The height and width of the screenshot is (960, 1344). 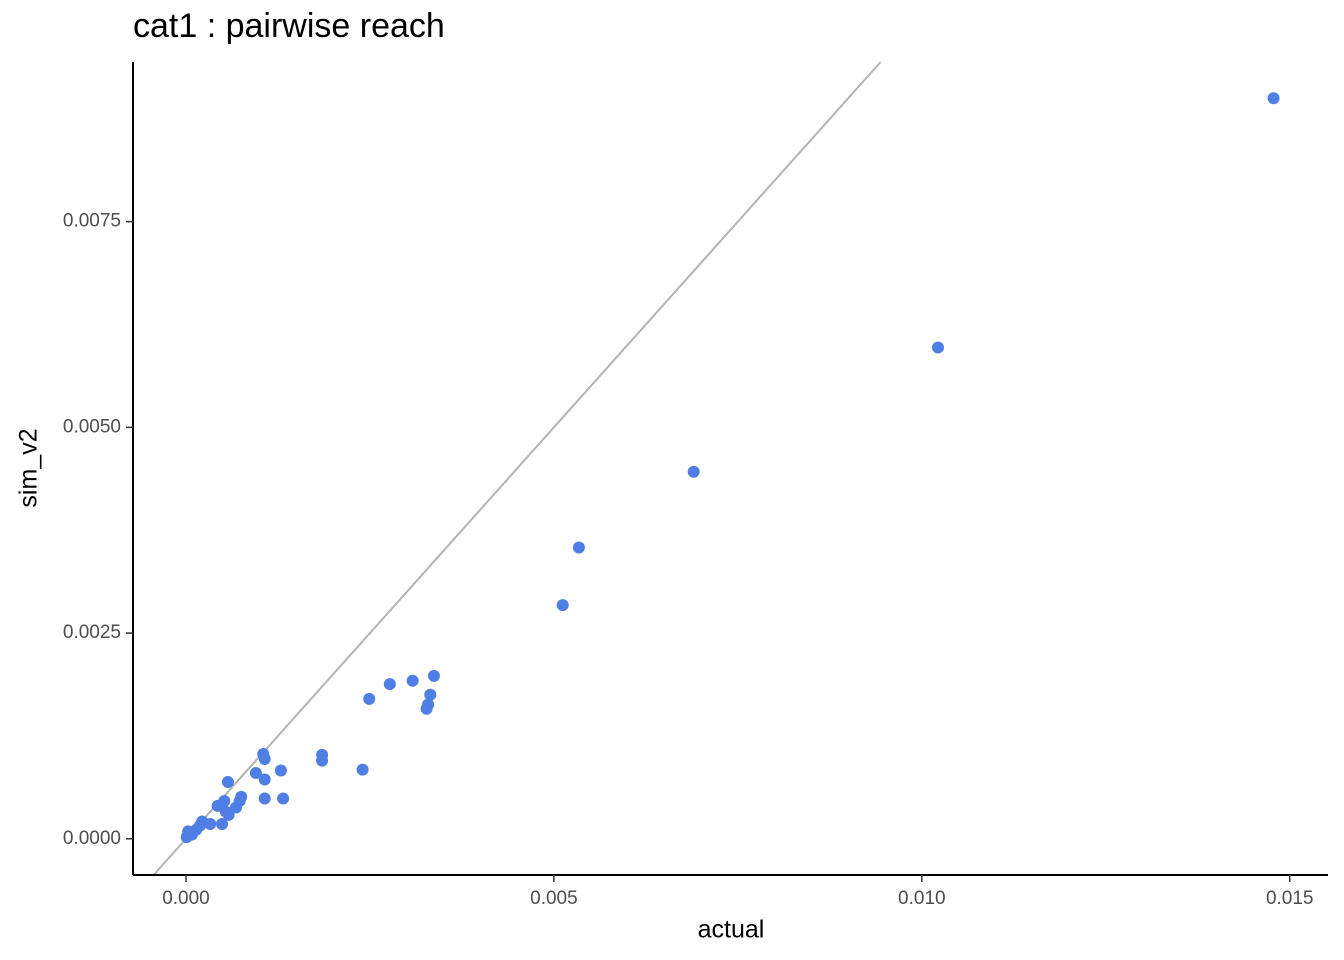 I want to click on x-tick-label: 0.000, so click(x=186, y=898).